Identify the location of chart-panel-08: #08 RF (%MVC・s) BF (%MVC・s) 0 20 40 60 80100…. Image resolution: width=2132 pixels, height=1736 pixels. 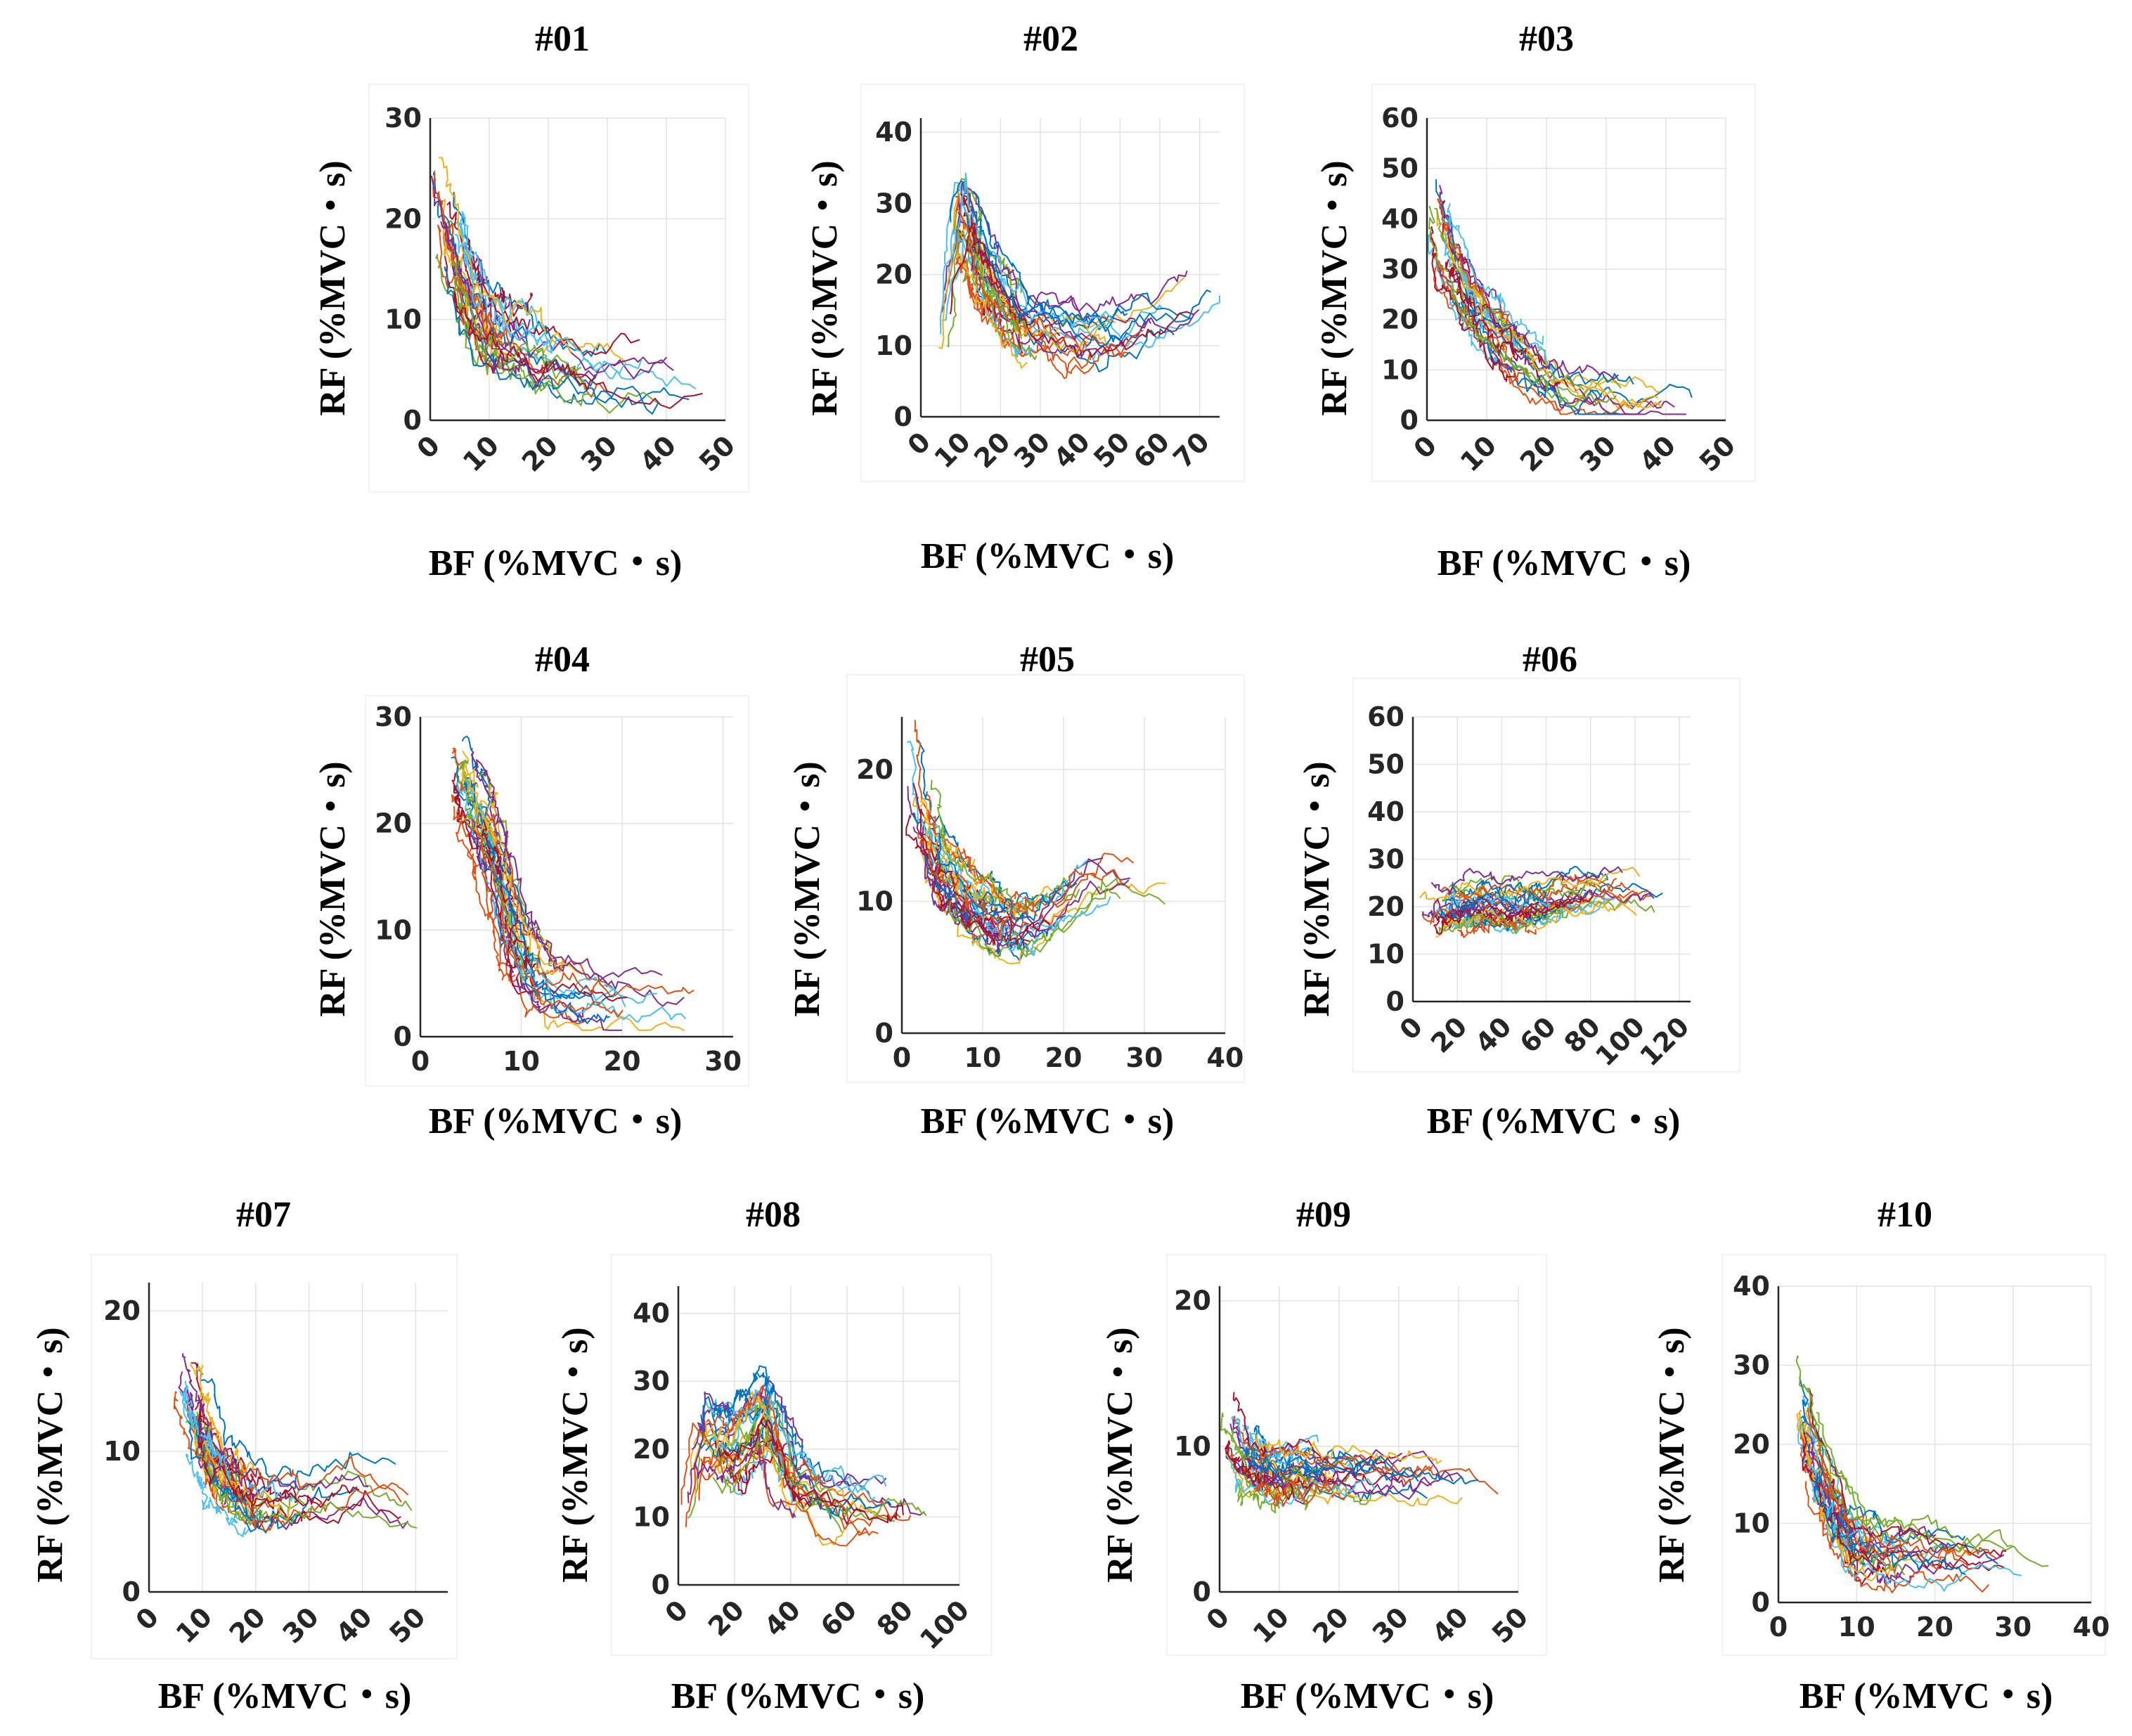
(773, 1455).